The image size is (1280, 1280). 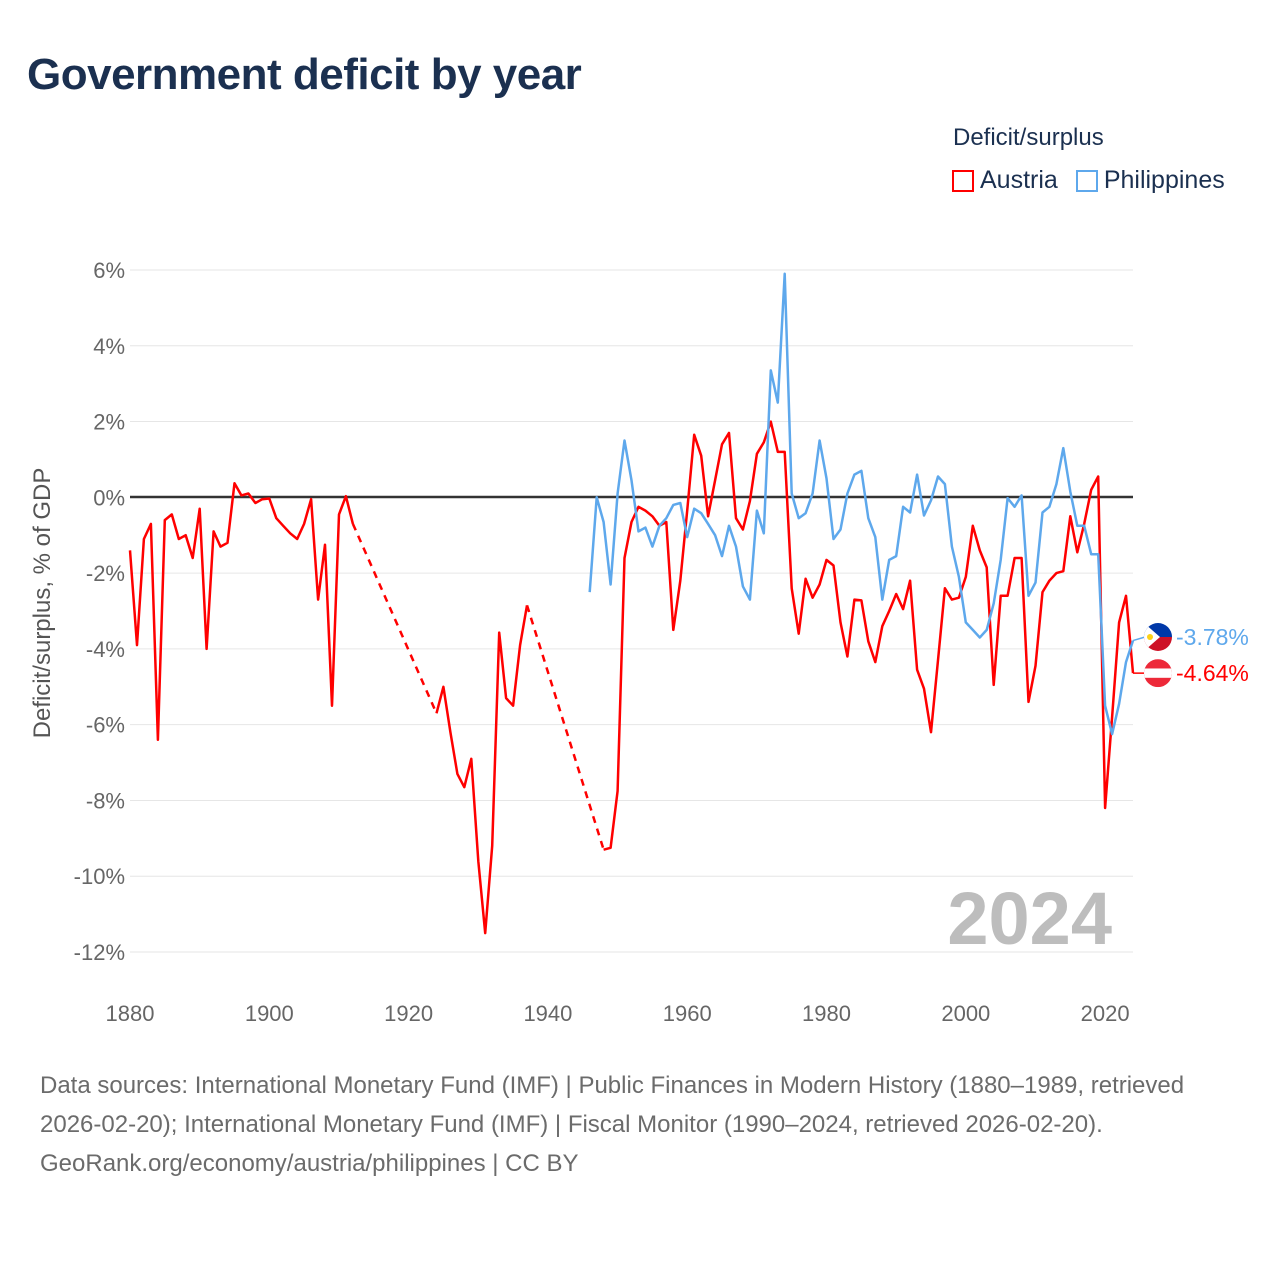 I want to click on legend: Austria Philippines, so click(x=1088, y=180).